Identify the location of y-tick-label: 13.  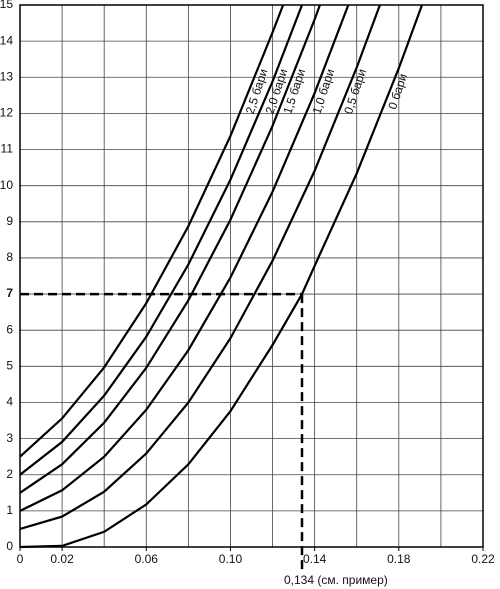
(6, 76).